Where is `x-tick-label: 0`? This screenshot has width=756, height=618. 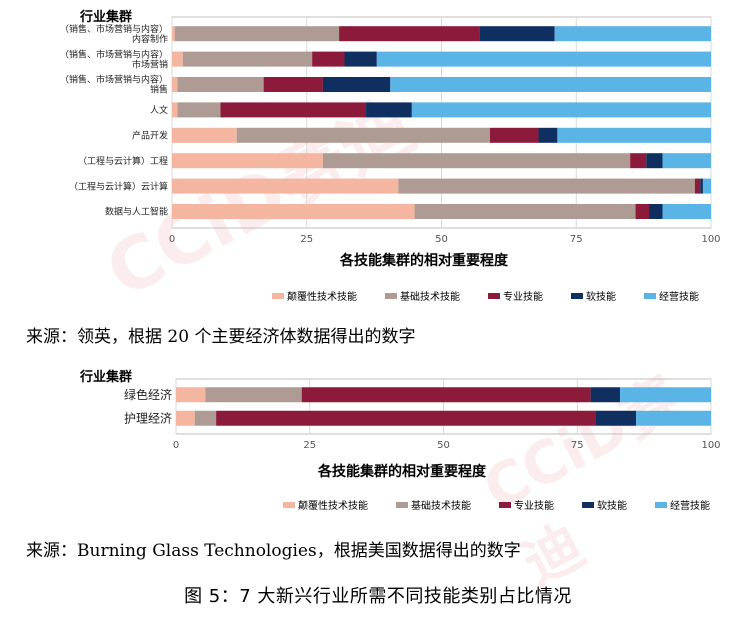
x-tick-label: 0 is located at coordinates (176, 445).